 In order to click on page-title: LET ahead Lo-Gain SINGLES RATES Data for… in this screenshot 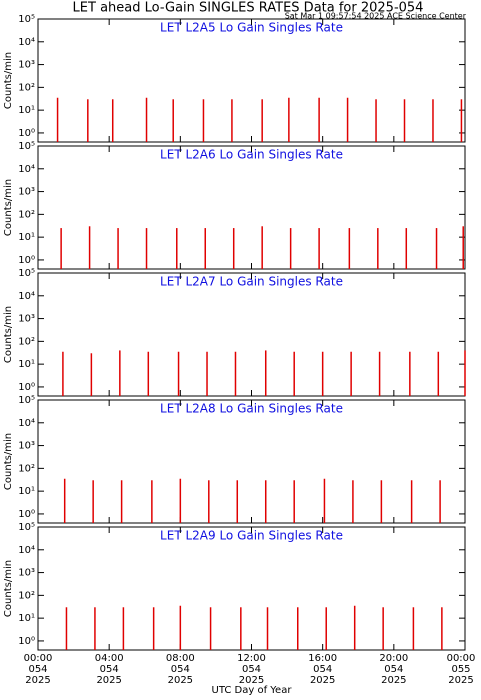, I will do `click(248, 8)`.